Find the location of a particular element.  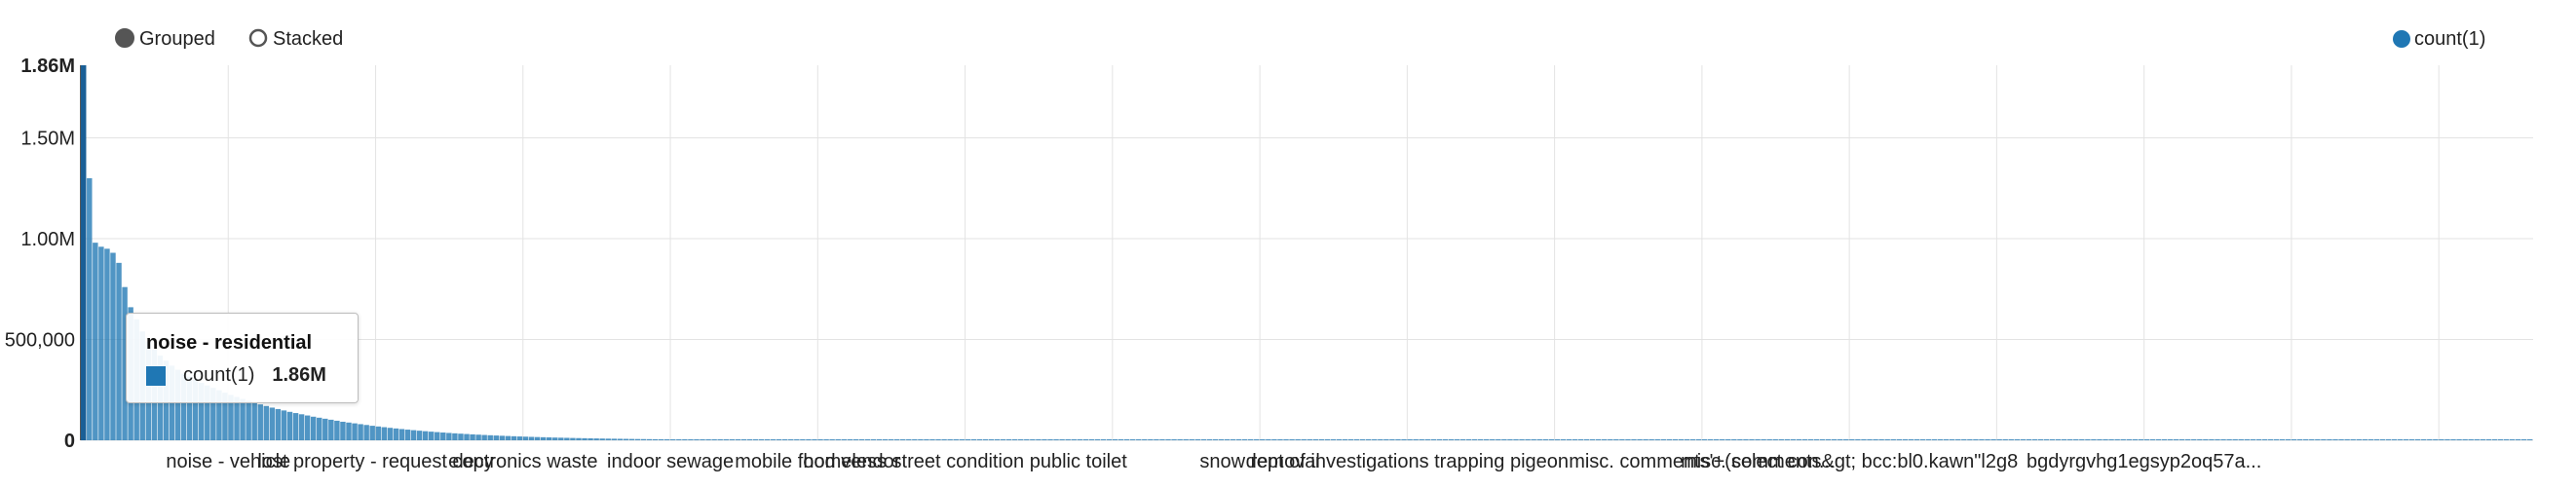

legend-dot is located at coordinates (2401, 39).